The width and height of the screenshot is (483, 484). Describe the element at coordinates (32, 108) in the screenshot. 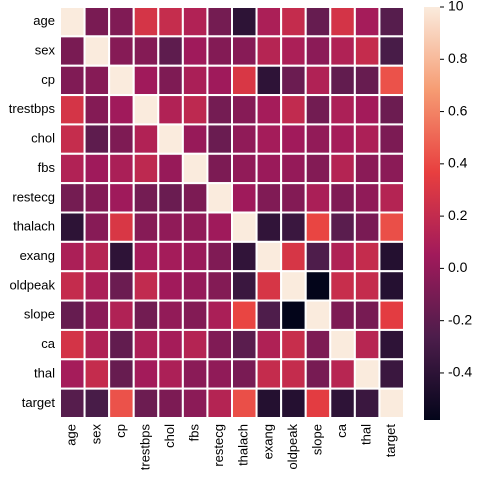

I see `y-tick-label: trestbps` at that location.